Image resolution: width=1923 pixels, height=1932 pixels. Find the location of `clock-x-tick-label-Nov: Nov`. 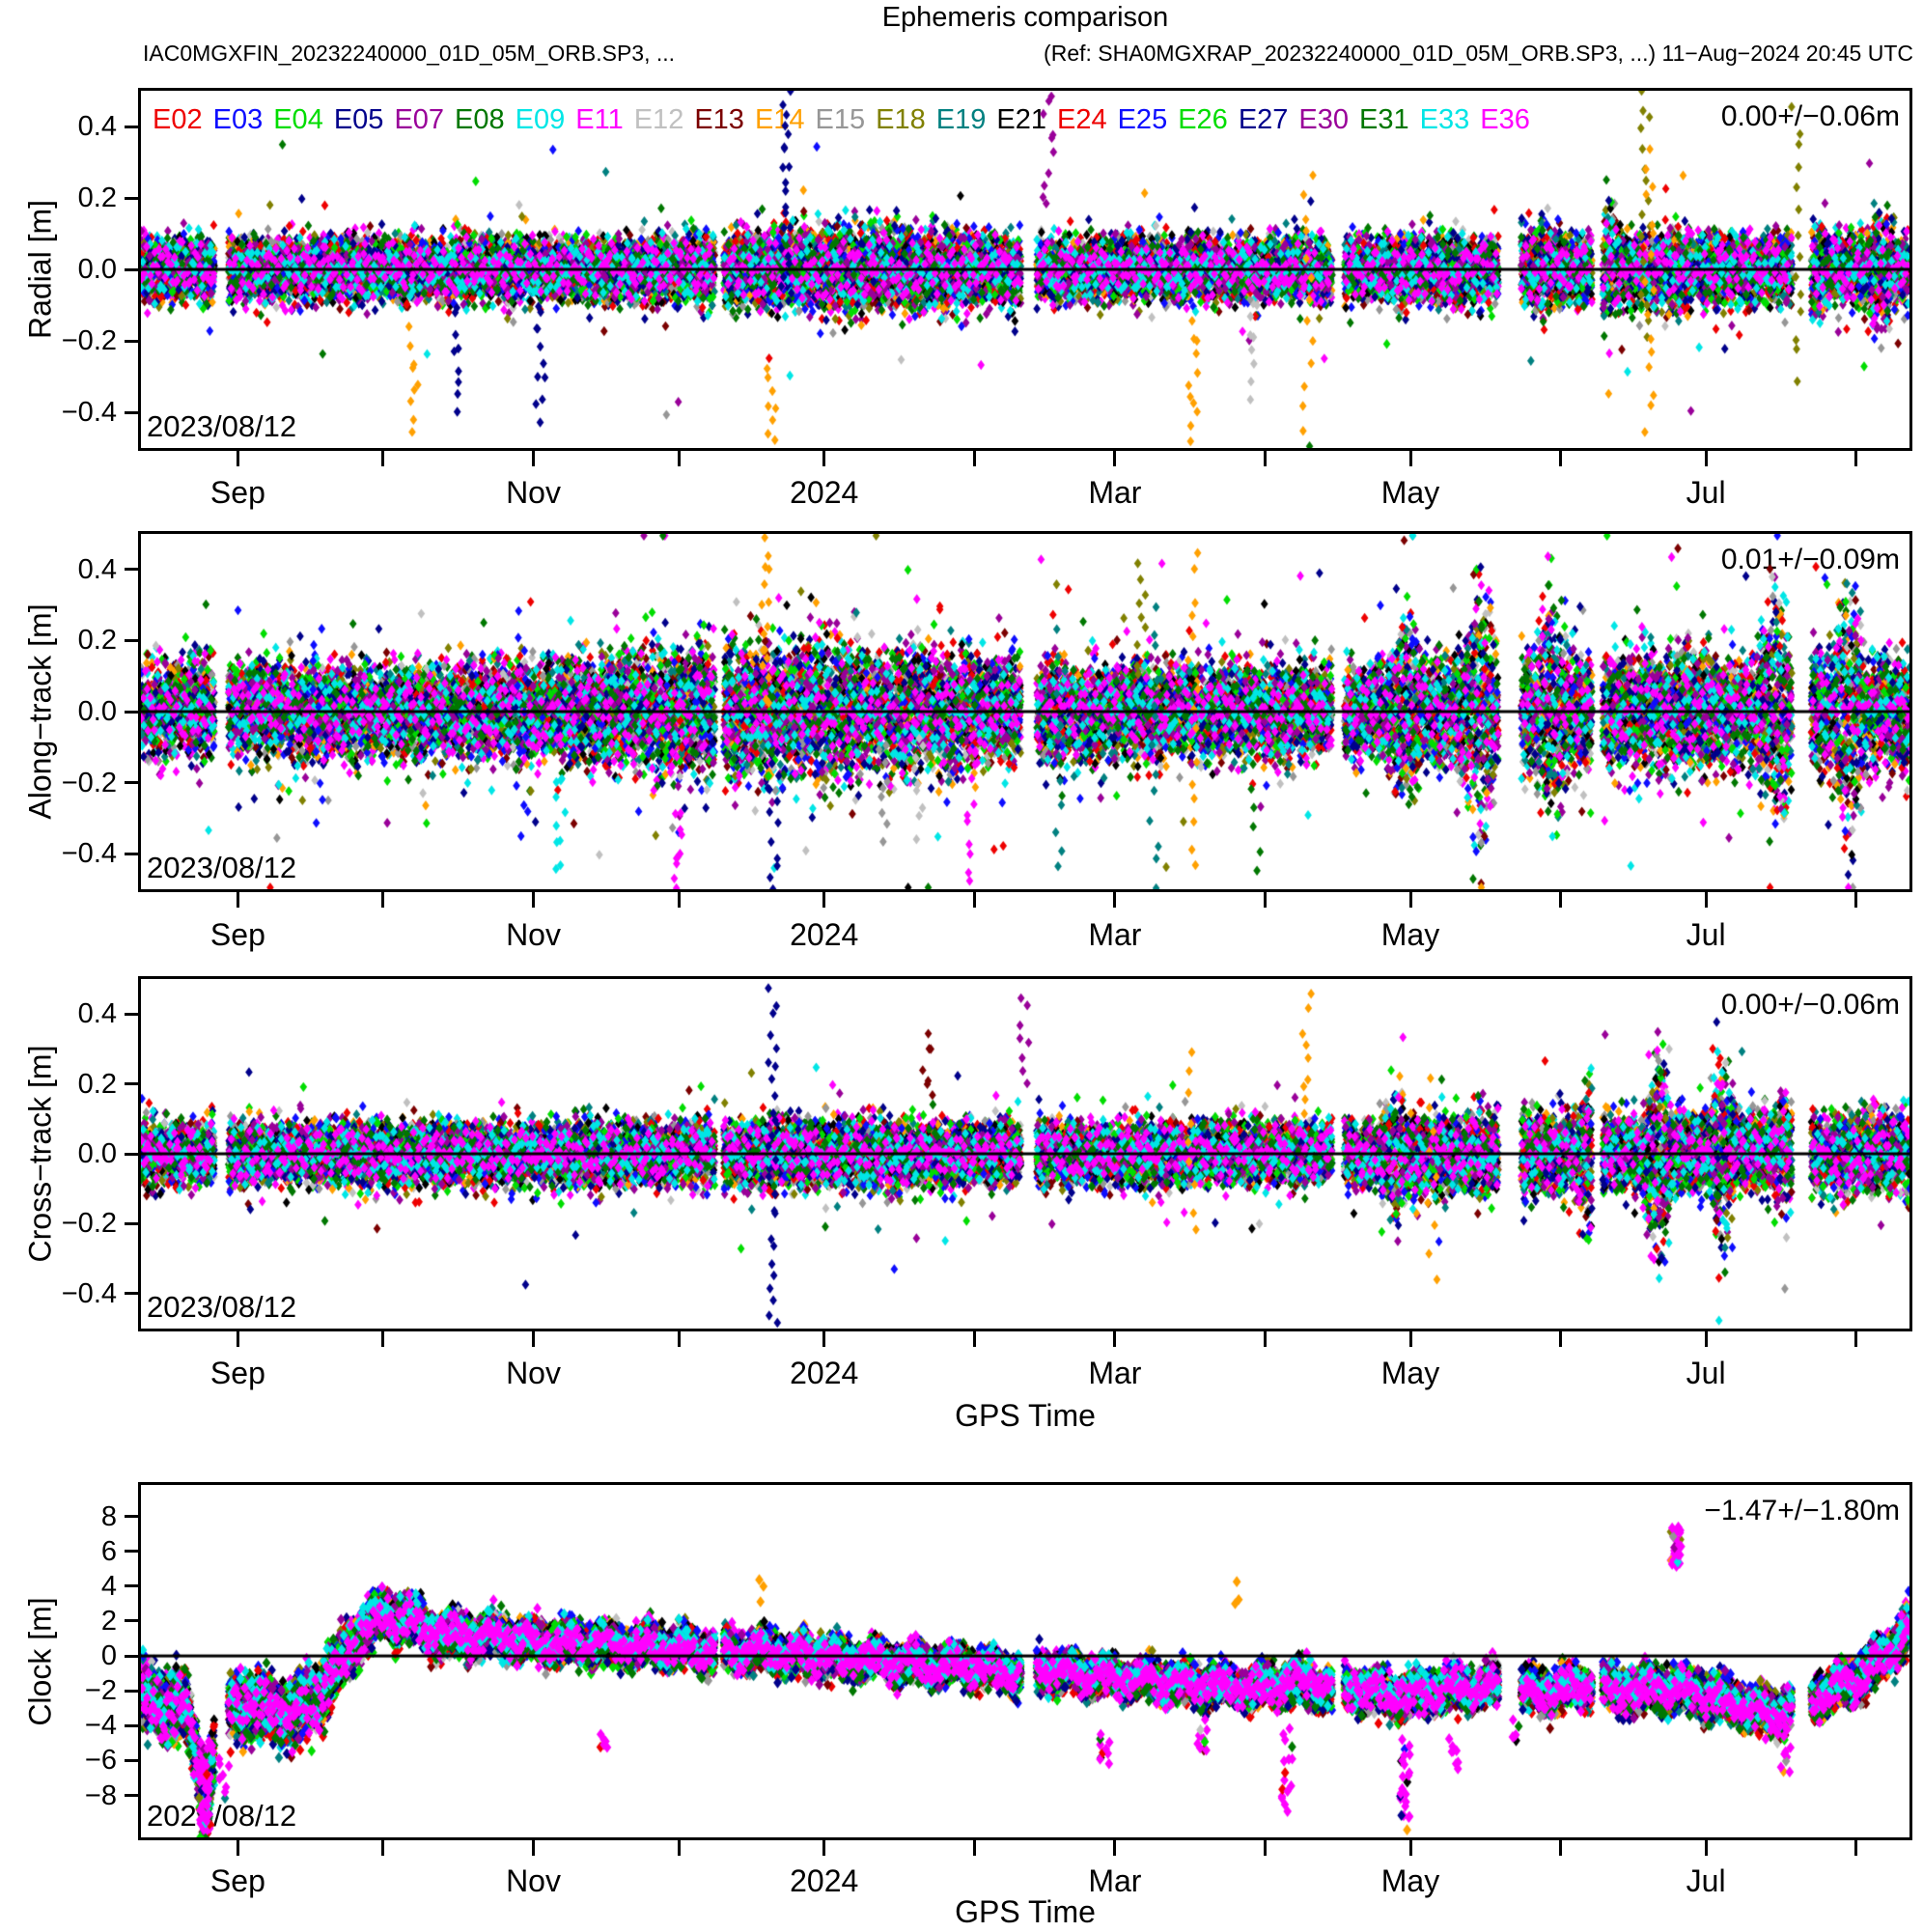

clock-x-tick-label-Nov: Nov is located at coordinates (533, 1881).